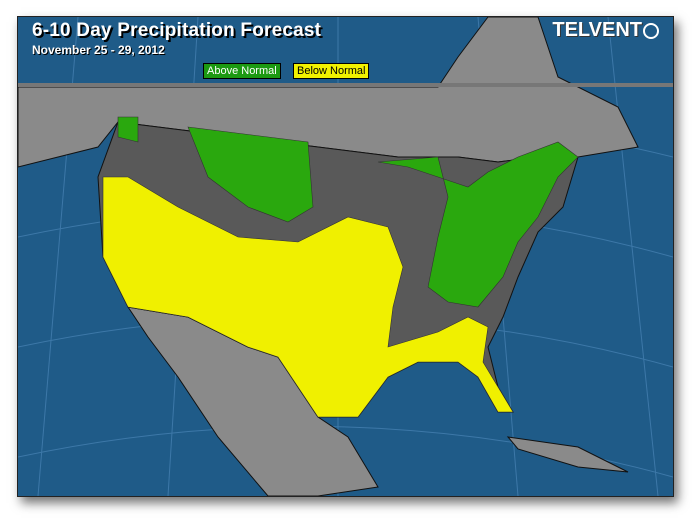  I want to click on date-range: November 25 - 29, 2012, so click(98, 50).